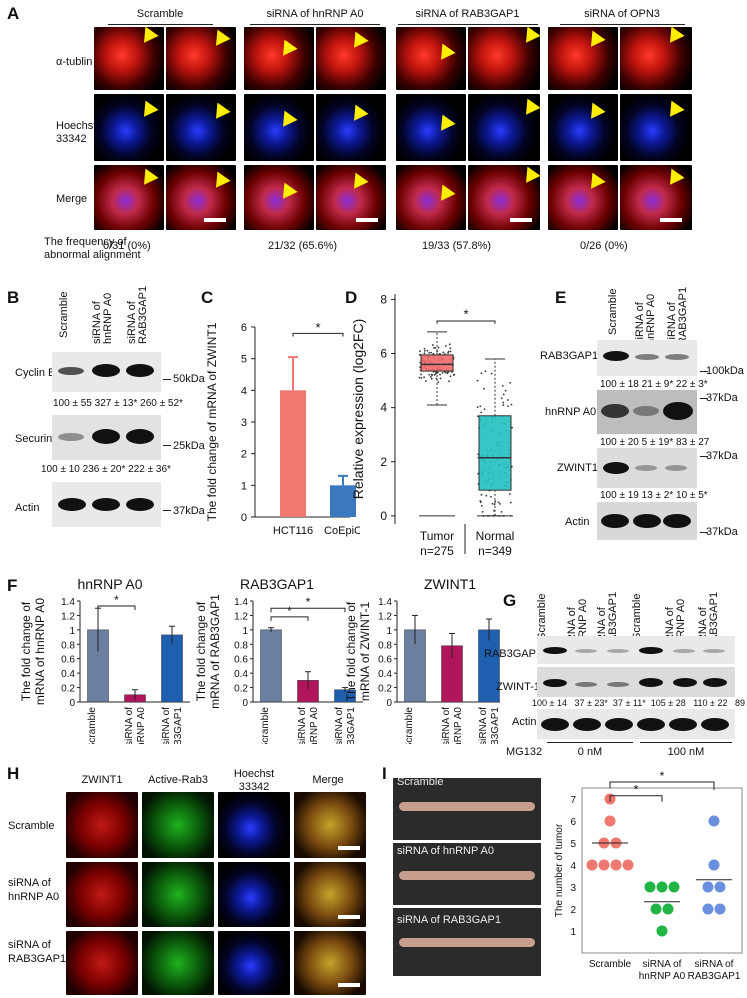 This screenshot has height=998, width=747. Describe the element at coordinates (34, 439) in the screenshot. I see `blot-row-label: Securin` at that location.